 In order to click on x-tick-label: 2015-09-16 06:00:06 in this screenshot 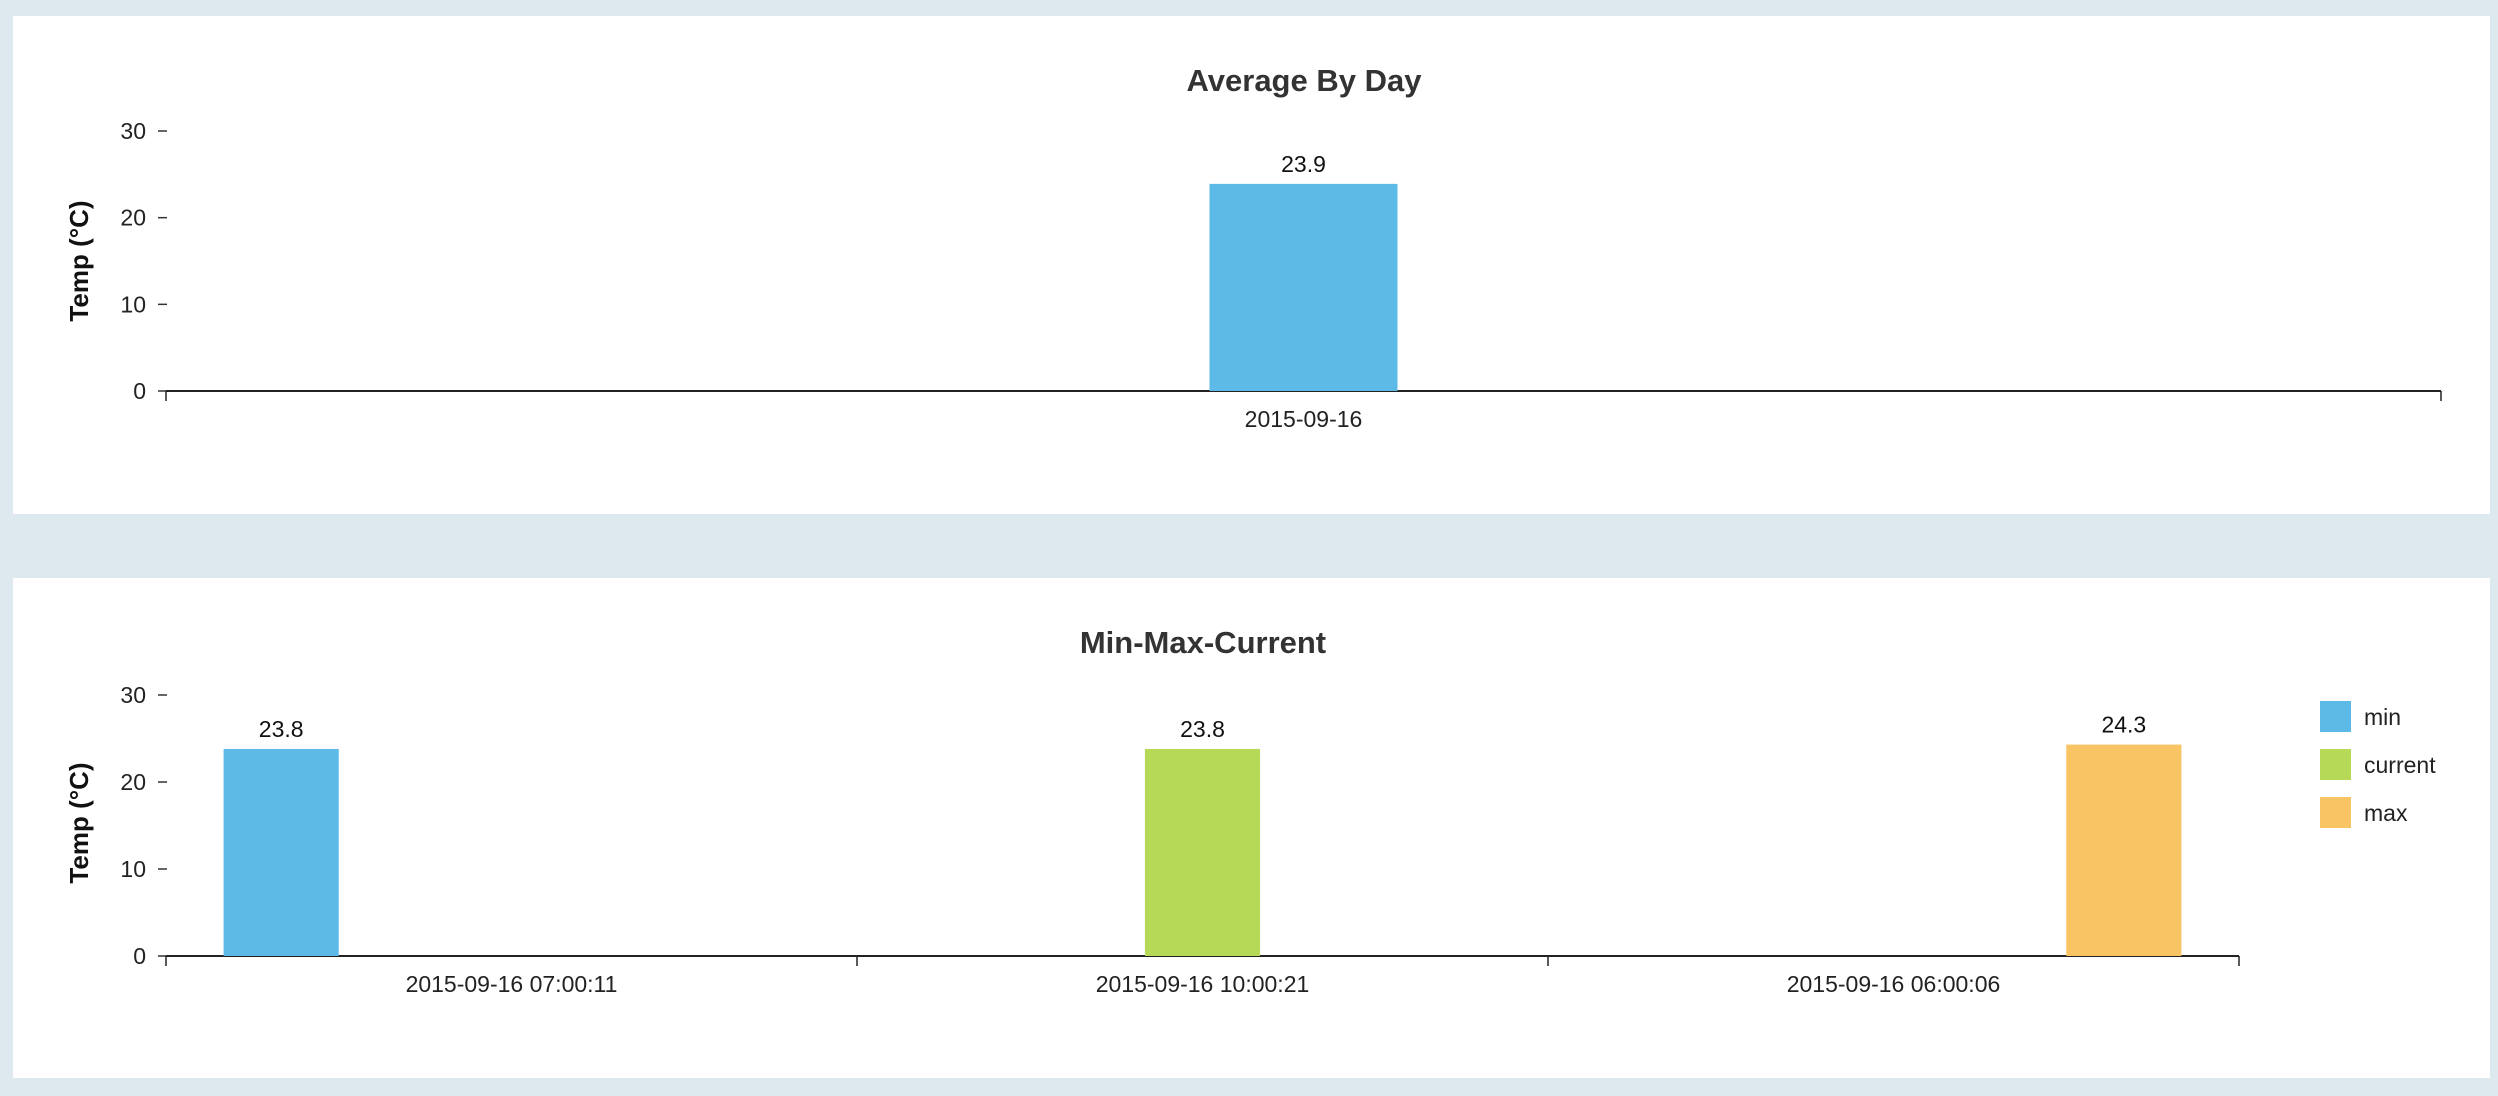, I will do `click(1894, 984)`.